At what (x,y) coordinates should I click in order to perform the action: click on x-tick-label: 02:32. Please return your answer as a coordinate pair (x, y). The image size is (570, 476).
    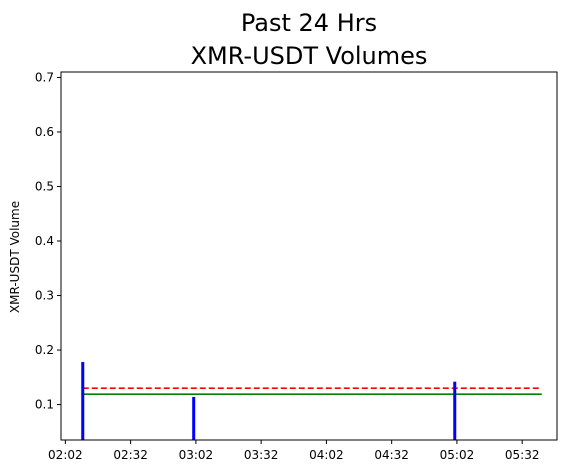
    Looking at the image, I should click on (130, 455).